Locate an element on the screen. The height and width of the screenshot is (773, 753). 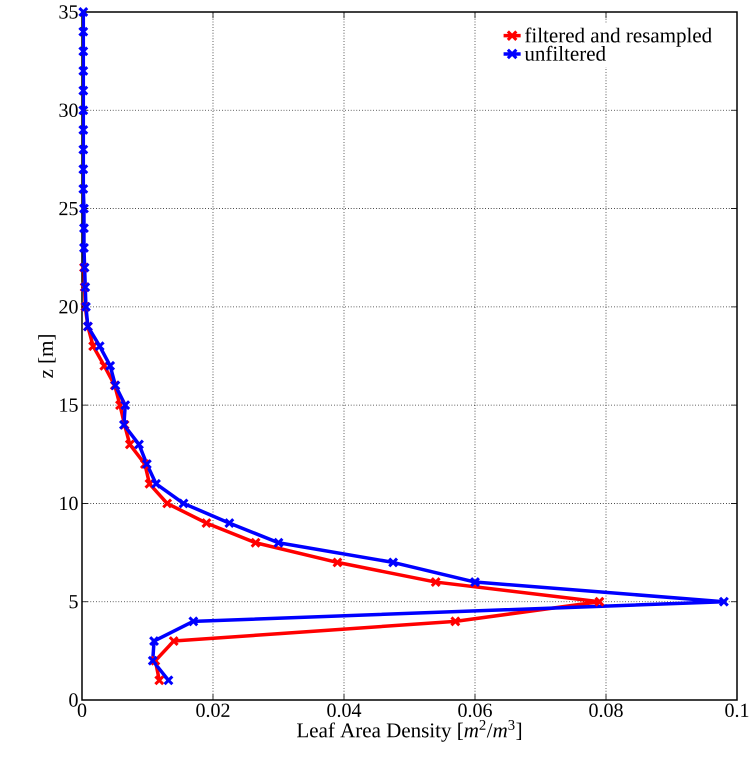
y-axis-title: z [m] is located at coordinates (47, 356).